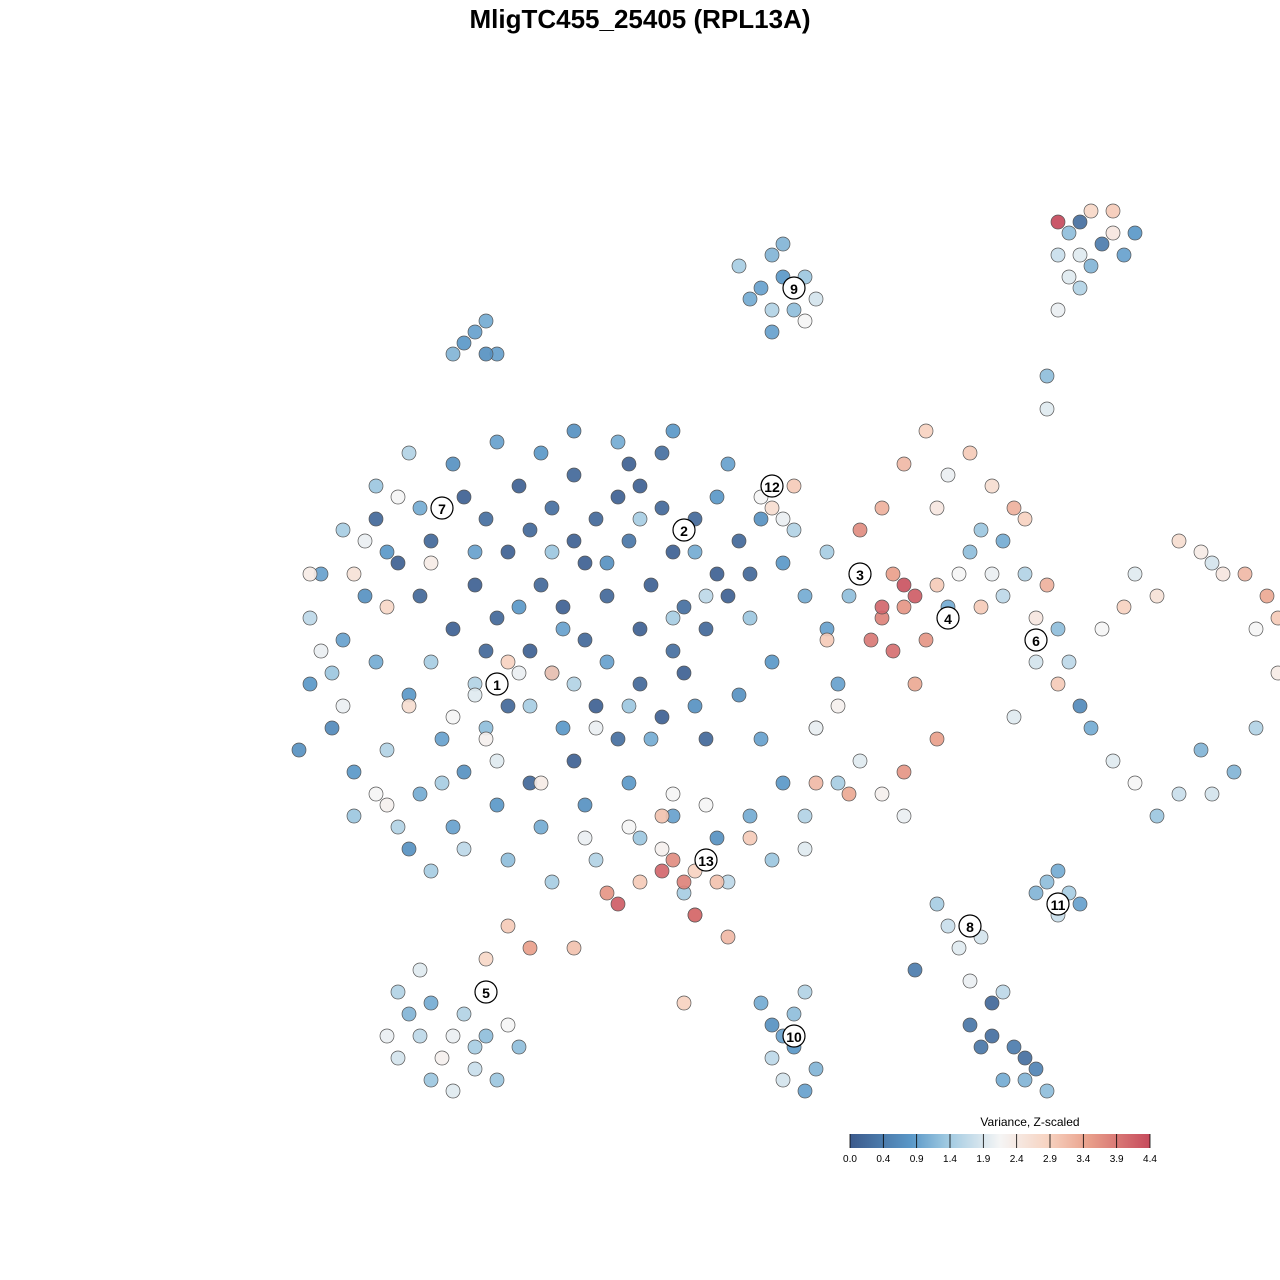 Image resolution: width=1280 pixels, height=1280 pixels. What do you see at coordinates (970, 927) in the screenshot?
I see `cluster-number: 8` at bounding box center [970, 927].